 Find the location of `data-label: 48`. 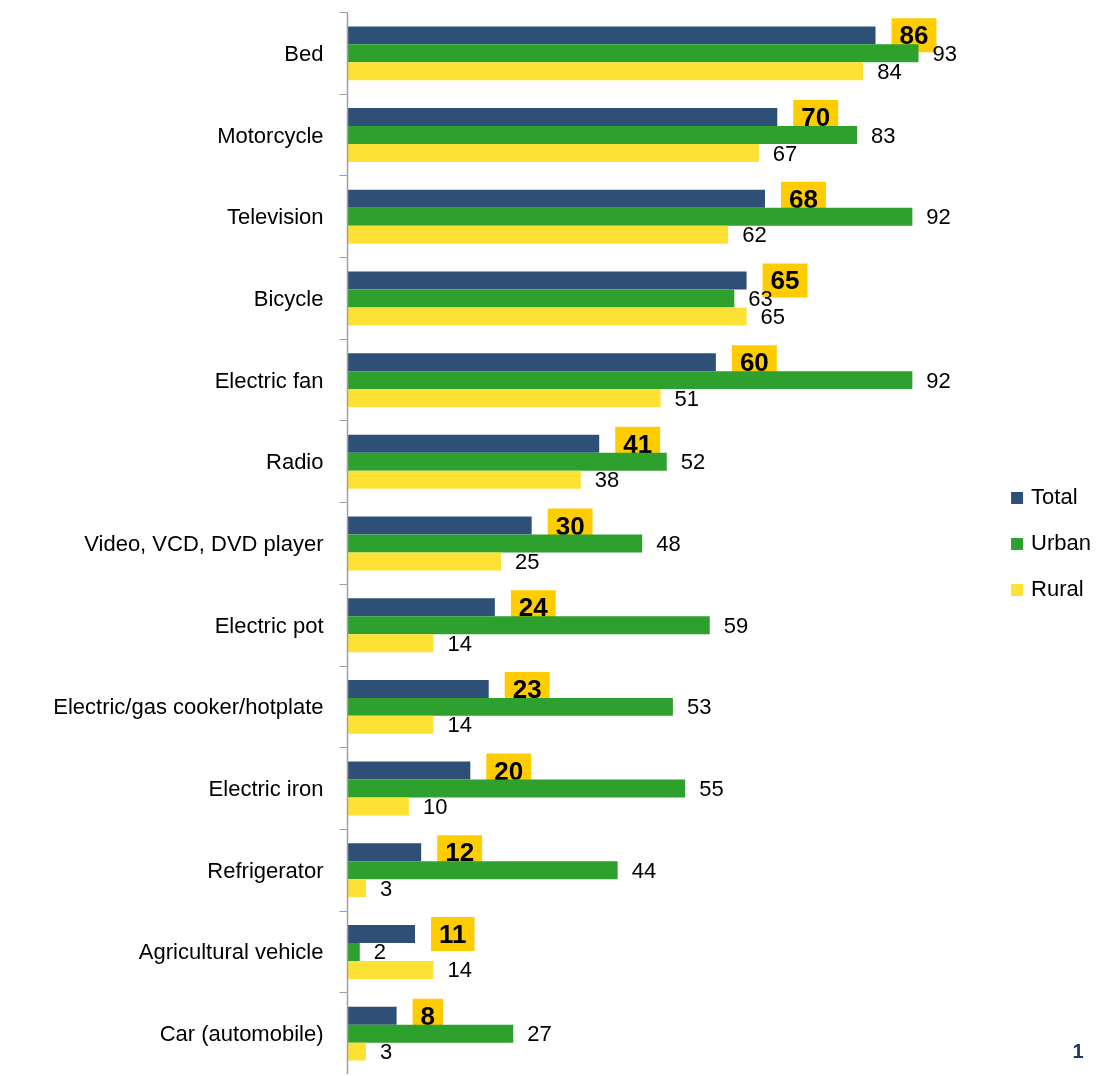

data-label: 48 is located at coordinates (668, 543).